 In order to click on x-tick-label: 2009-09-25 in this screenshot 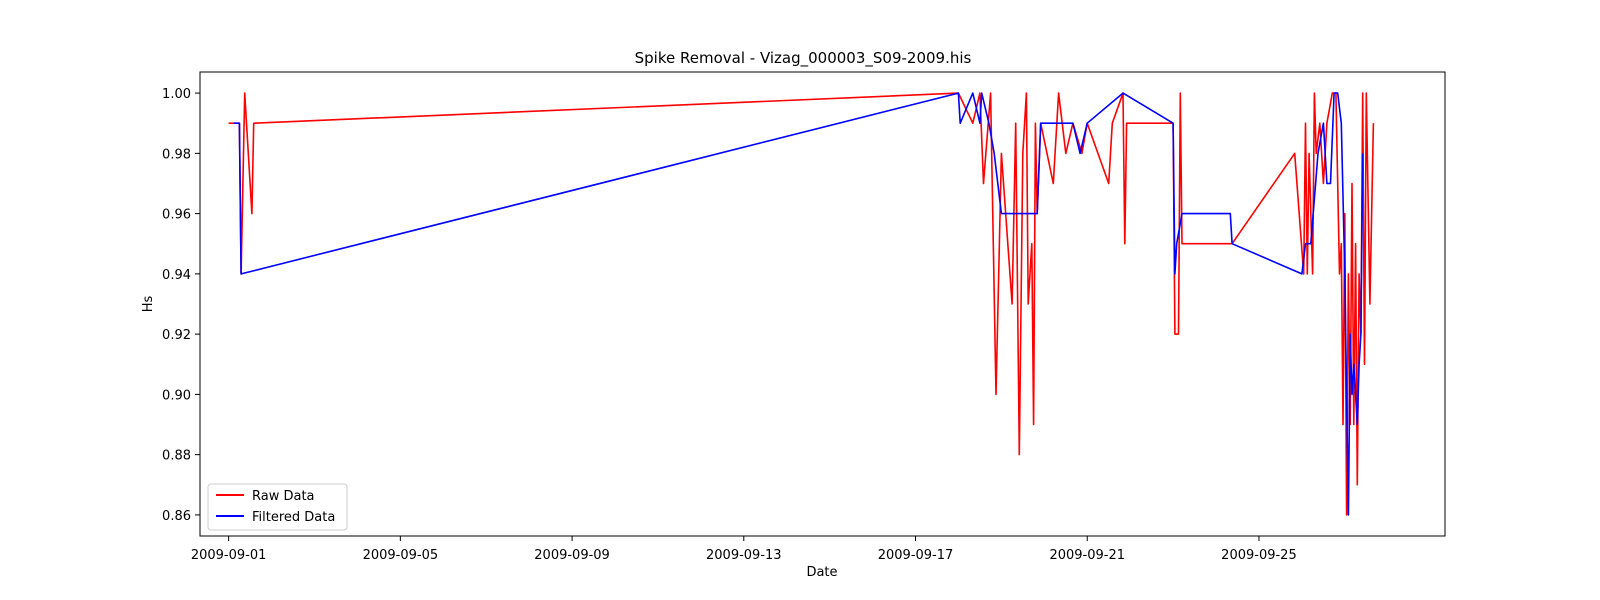, I will do `click(1259, 555)`.